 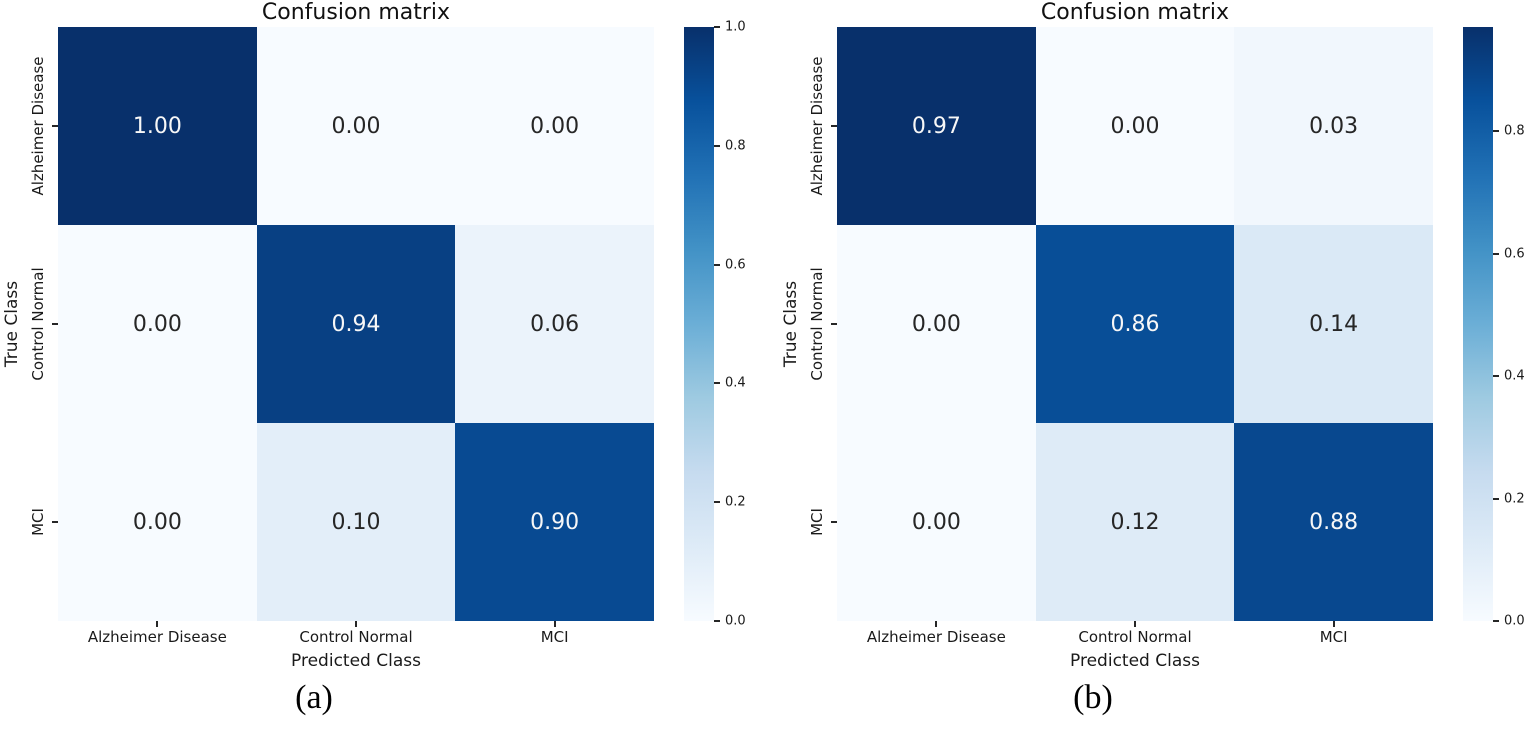 I want to click on heatmap-cell: 0.86, so click(x=1135, y=324).